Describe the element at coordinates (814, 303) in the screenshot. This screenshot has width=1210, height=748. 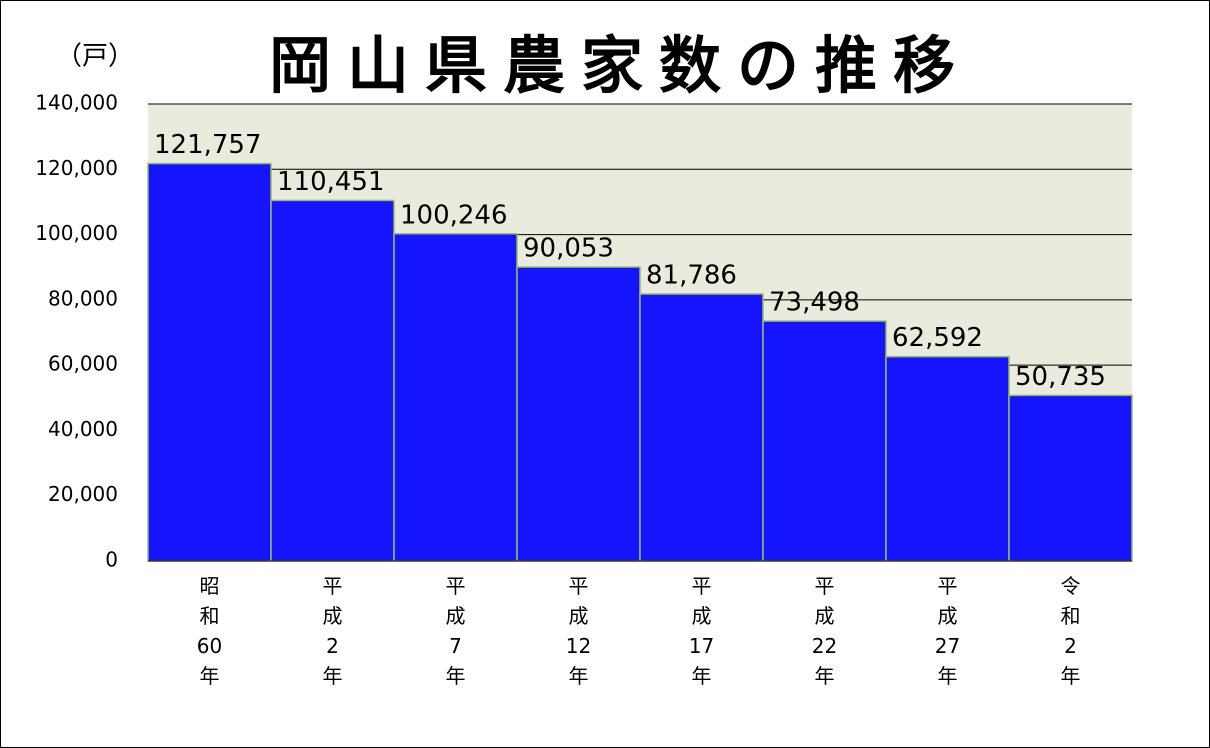
I see `value-label: 73,498` at that location.